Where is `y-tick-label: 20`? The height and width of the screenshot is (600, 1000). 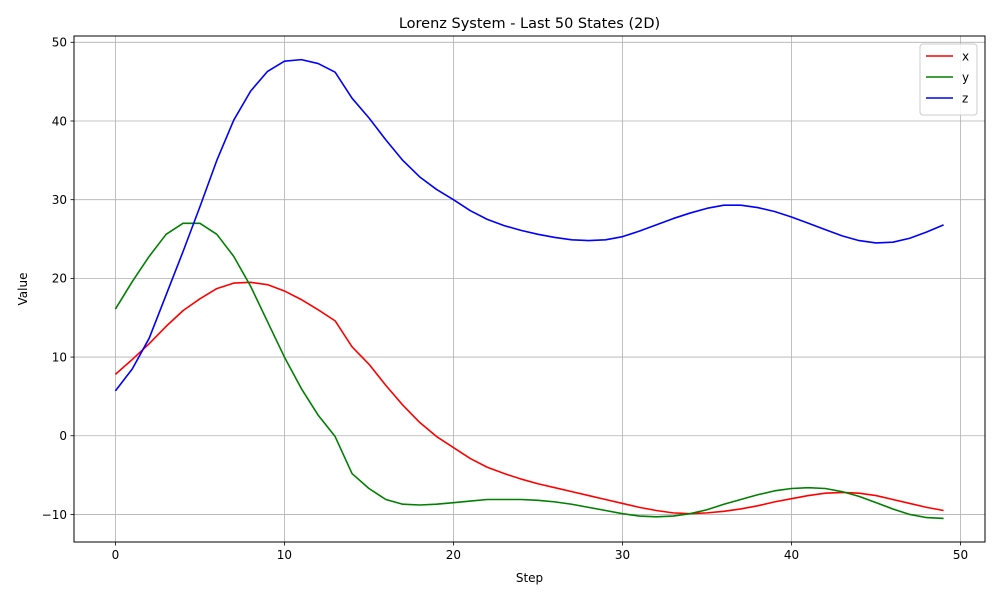
y-tick-label: 20 is located at coordinates (59, 279).